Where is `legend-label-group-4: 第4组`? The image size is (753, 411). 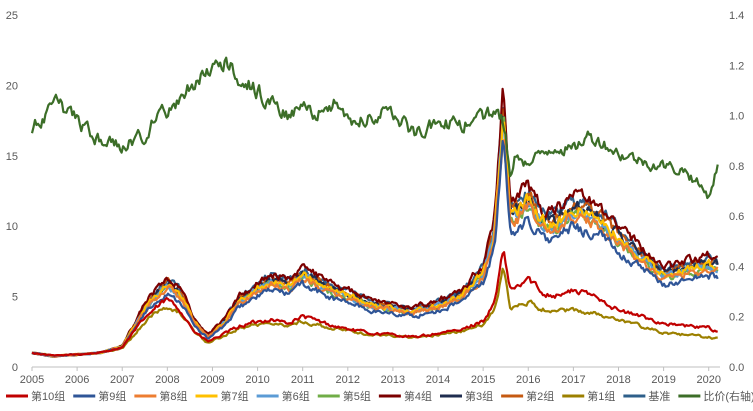
legend-label-group-4: 第4组 is located at coordinates (418, 396).